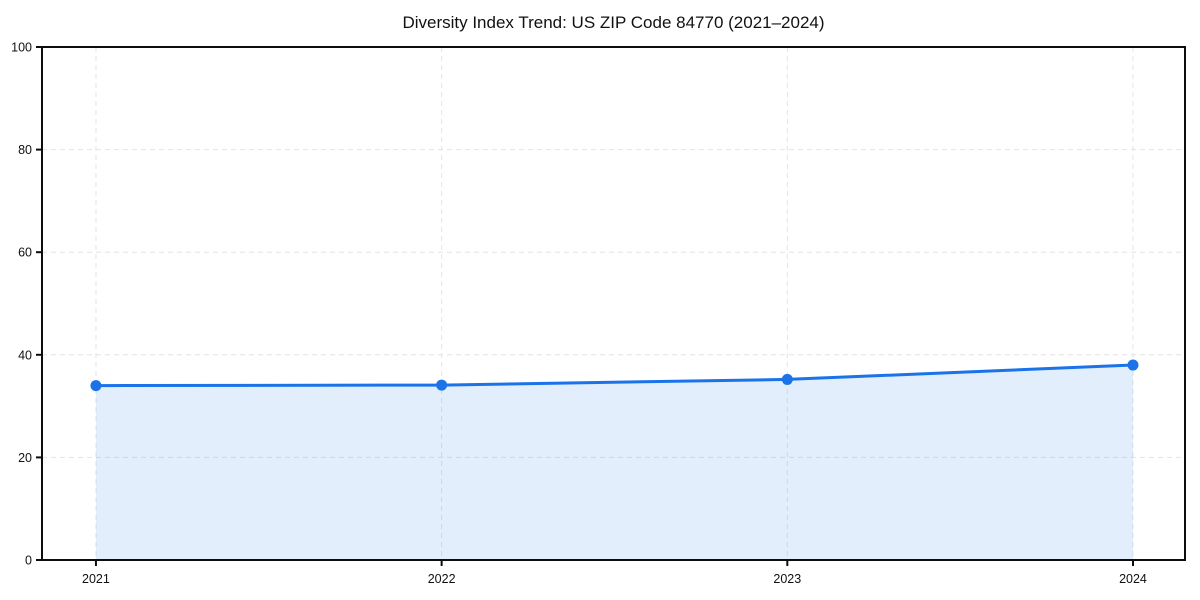 The width and height of the screenshot is (1200, 600). Describe the element at coordinates (25, 150) in the screenshot. I see `y-tick-label: 80` at that location.